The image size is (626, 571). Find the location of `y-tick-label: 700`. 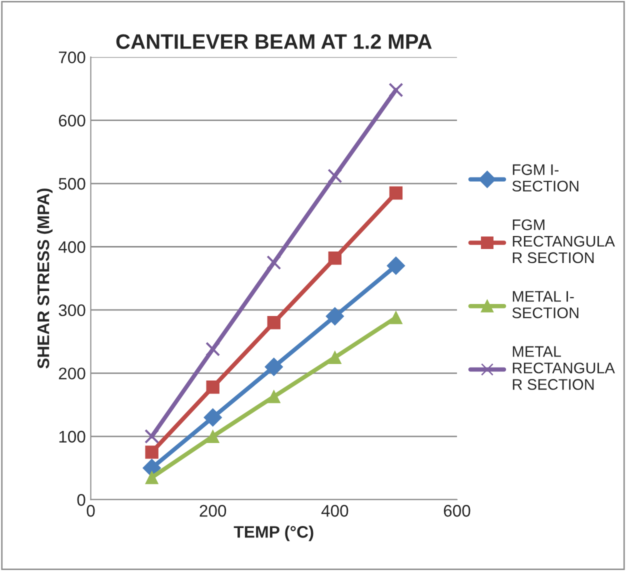

y-tick-label: 700 is located at coordinates (72, 58).